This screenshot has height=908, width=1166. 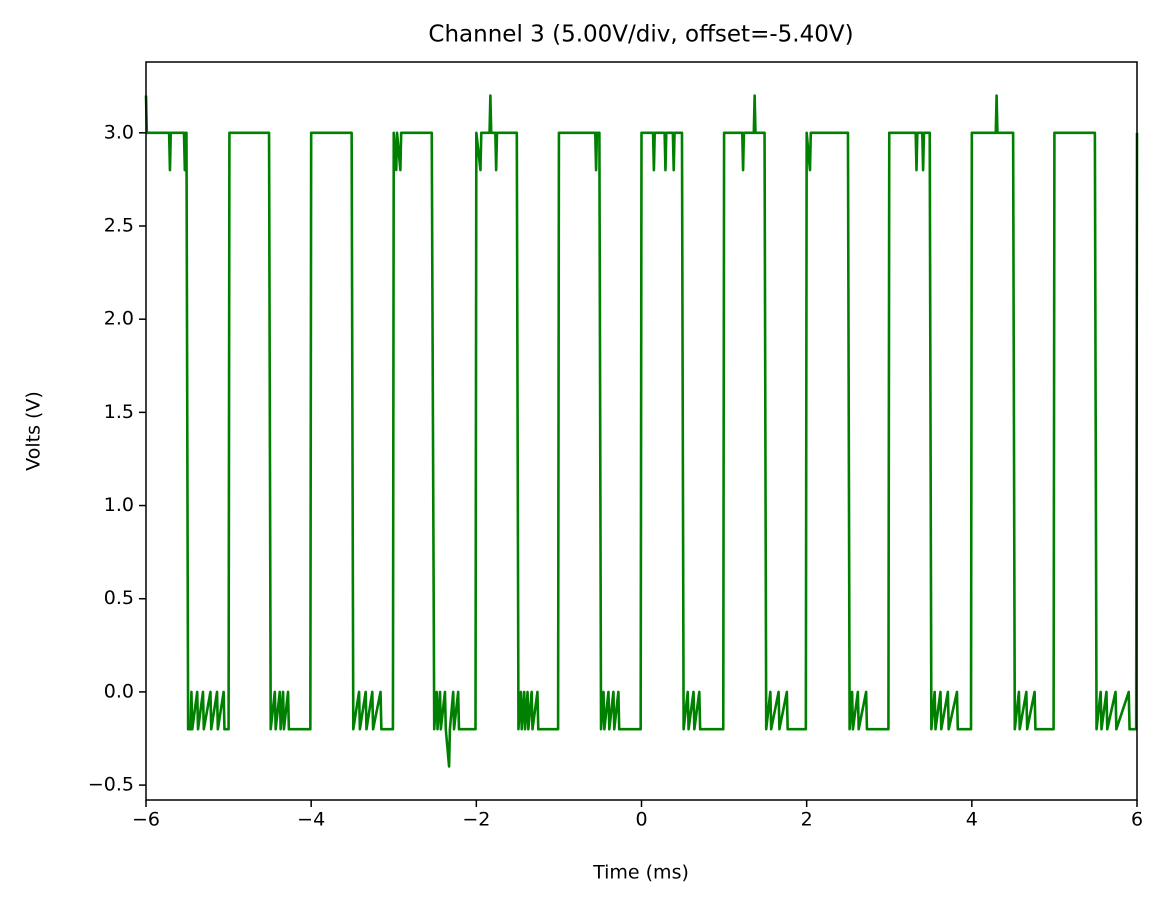 What do you see at coordinates (119, 598) in the screenshot?
I see `y-tick-label: 0.5` at bounding box center [119, 598].